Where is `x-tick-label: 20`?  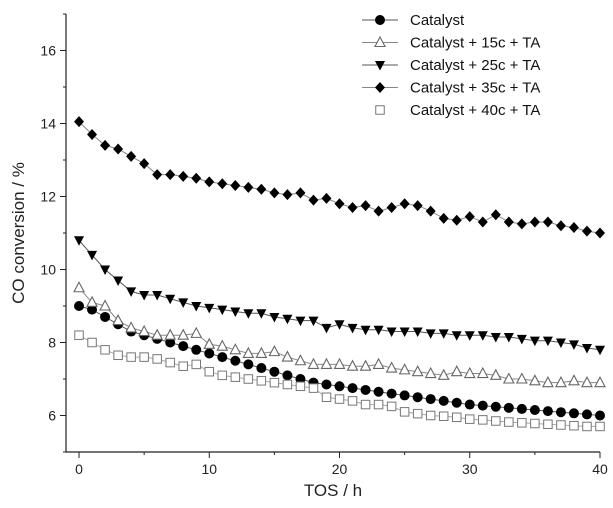
x-tick-label: 20 is located at coordinates (340, 469).